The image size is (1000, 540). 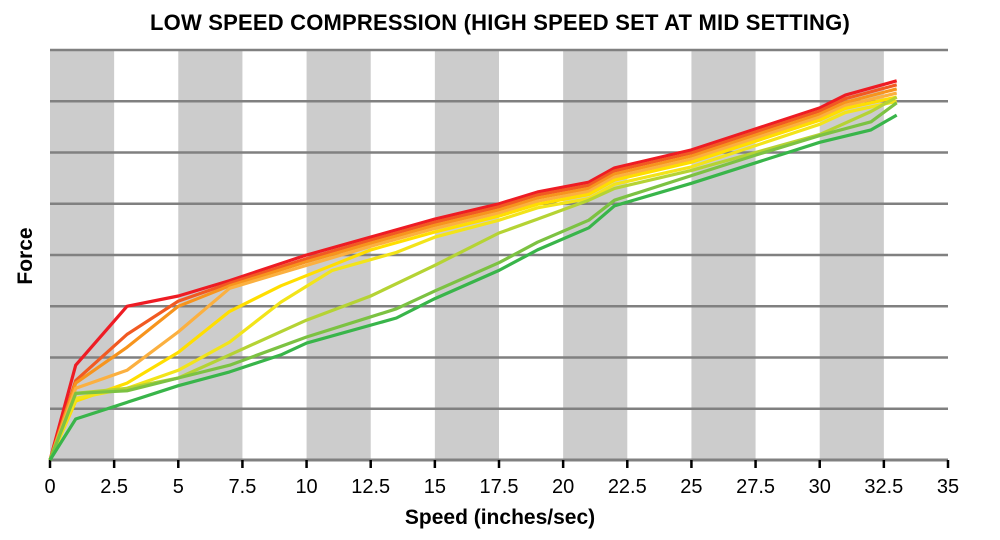 What do you see at coordinates (500, 517) in the screenshot?
I see `x-axis-label: Speed (inches/sec)` at bounding box center [500, 517].